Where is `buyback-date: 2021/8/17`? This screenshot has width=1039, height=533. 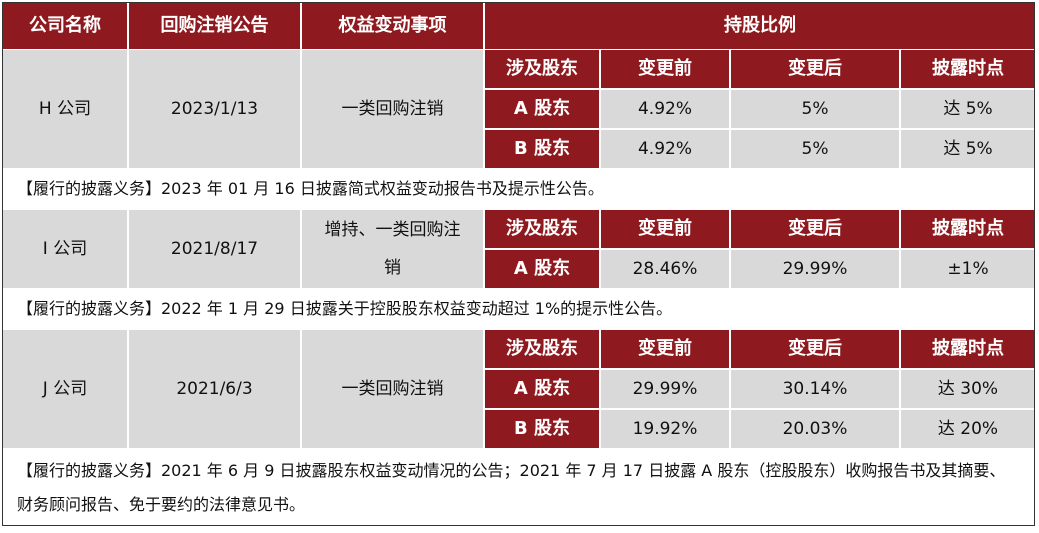 buyback-date: 2021/8/17 is located at coordinates (214, 249).